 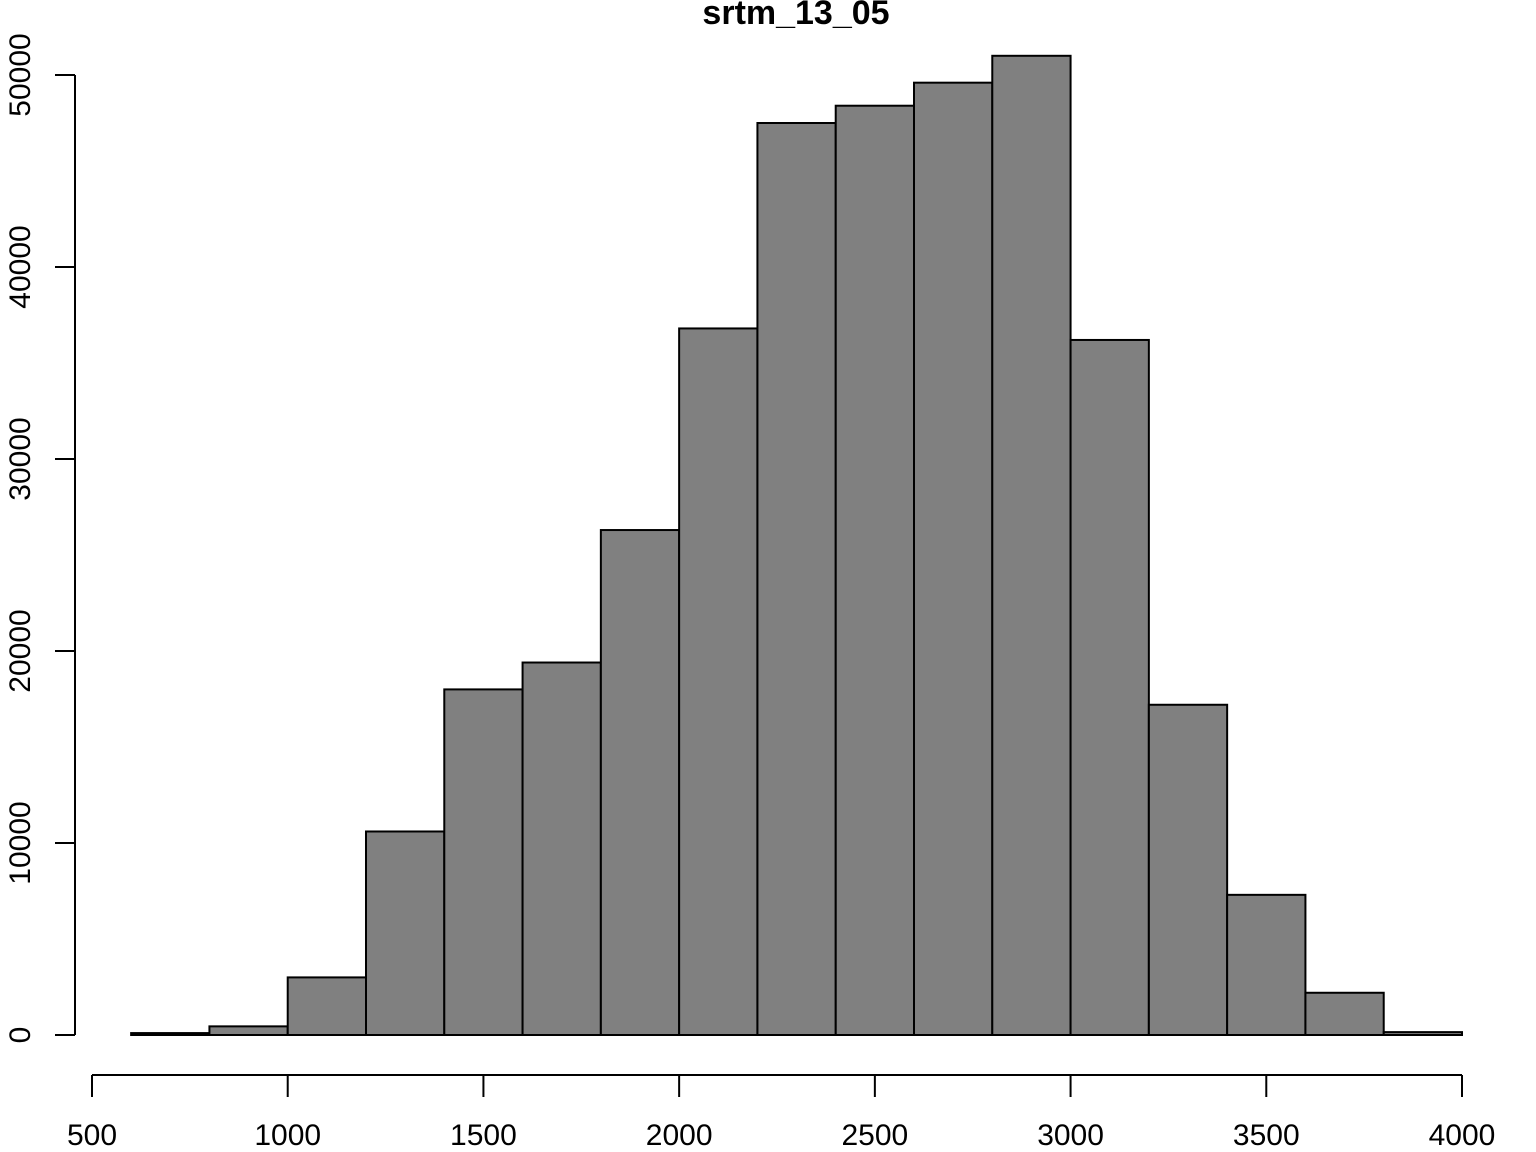 What do you see at coordinates (20, 1035) in the screenshot?
I see `y-tick-label: 0` at bounding box center [20, 1035].